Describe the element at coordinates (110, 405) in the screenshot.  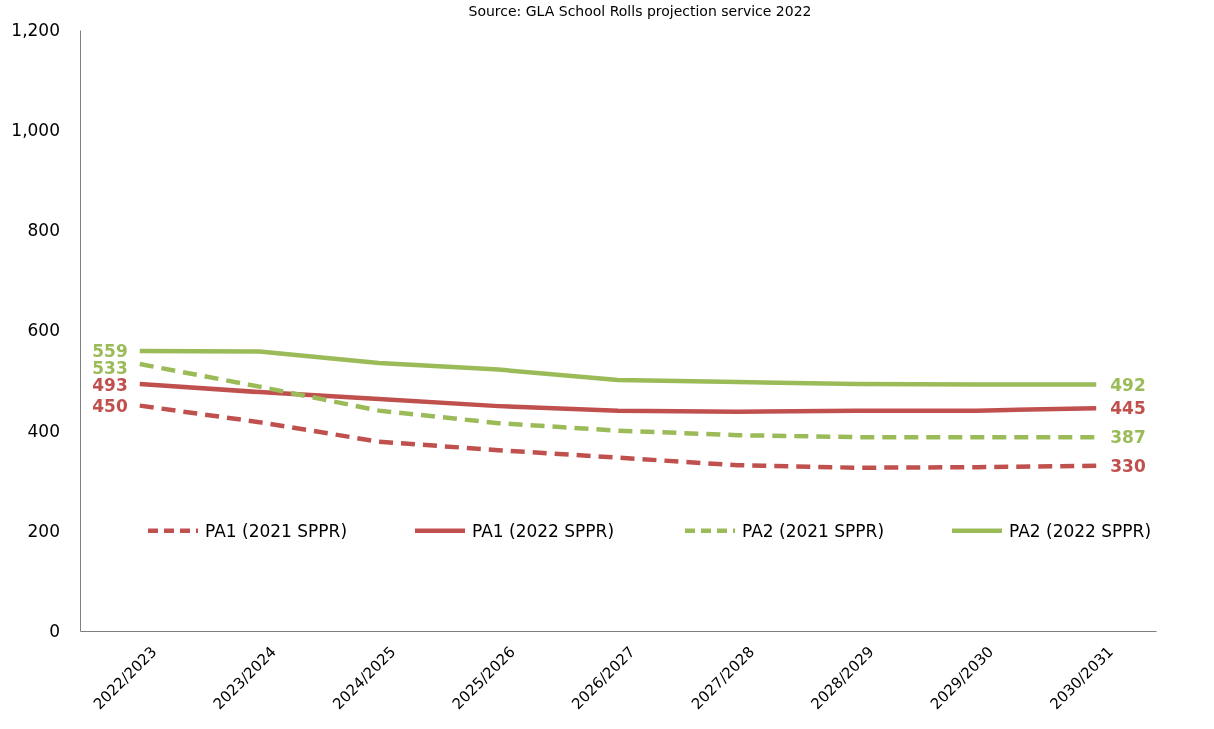
I see `data-label: 450` at that location.